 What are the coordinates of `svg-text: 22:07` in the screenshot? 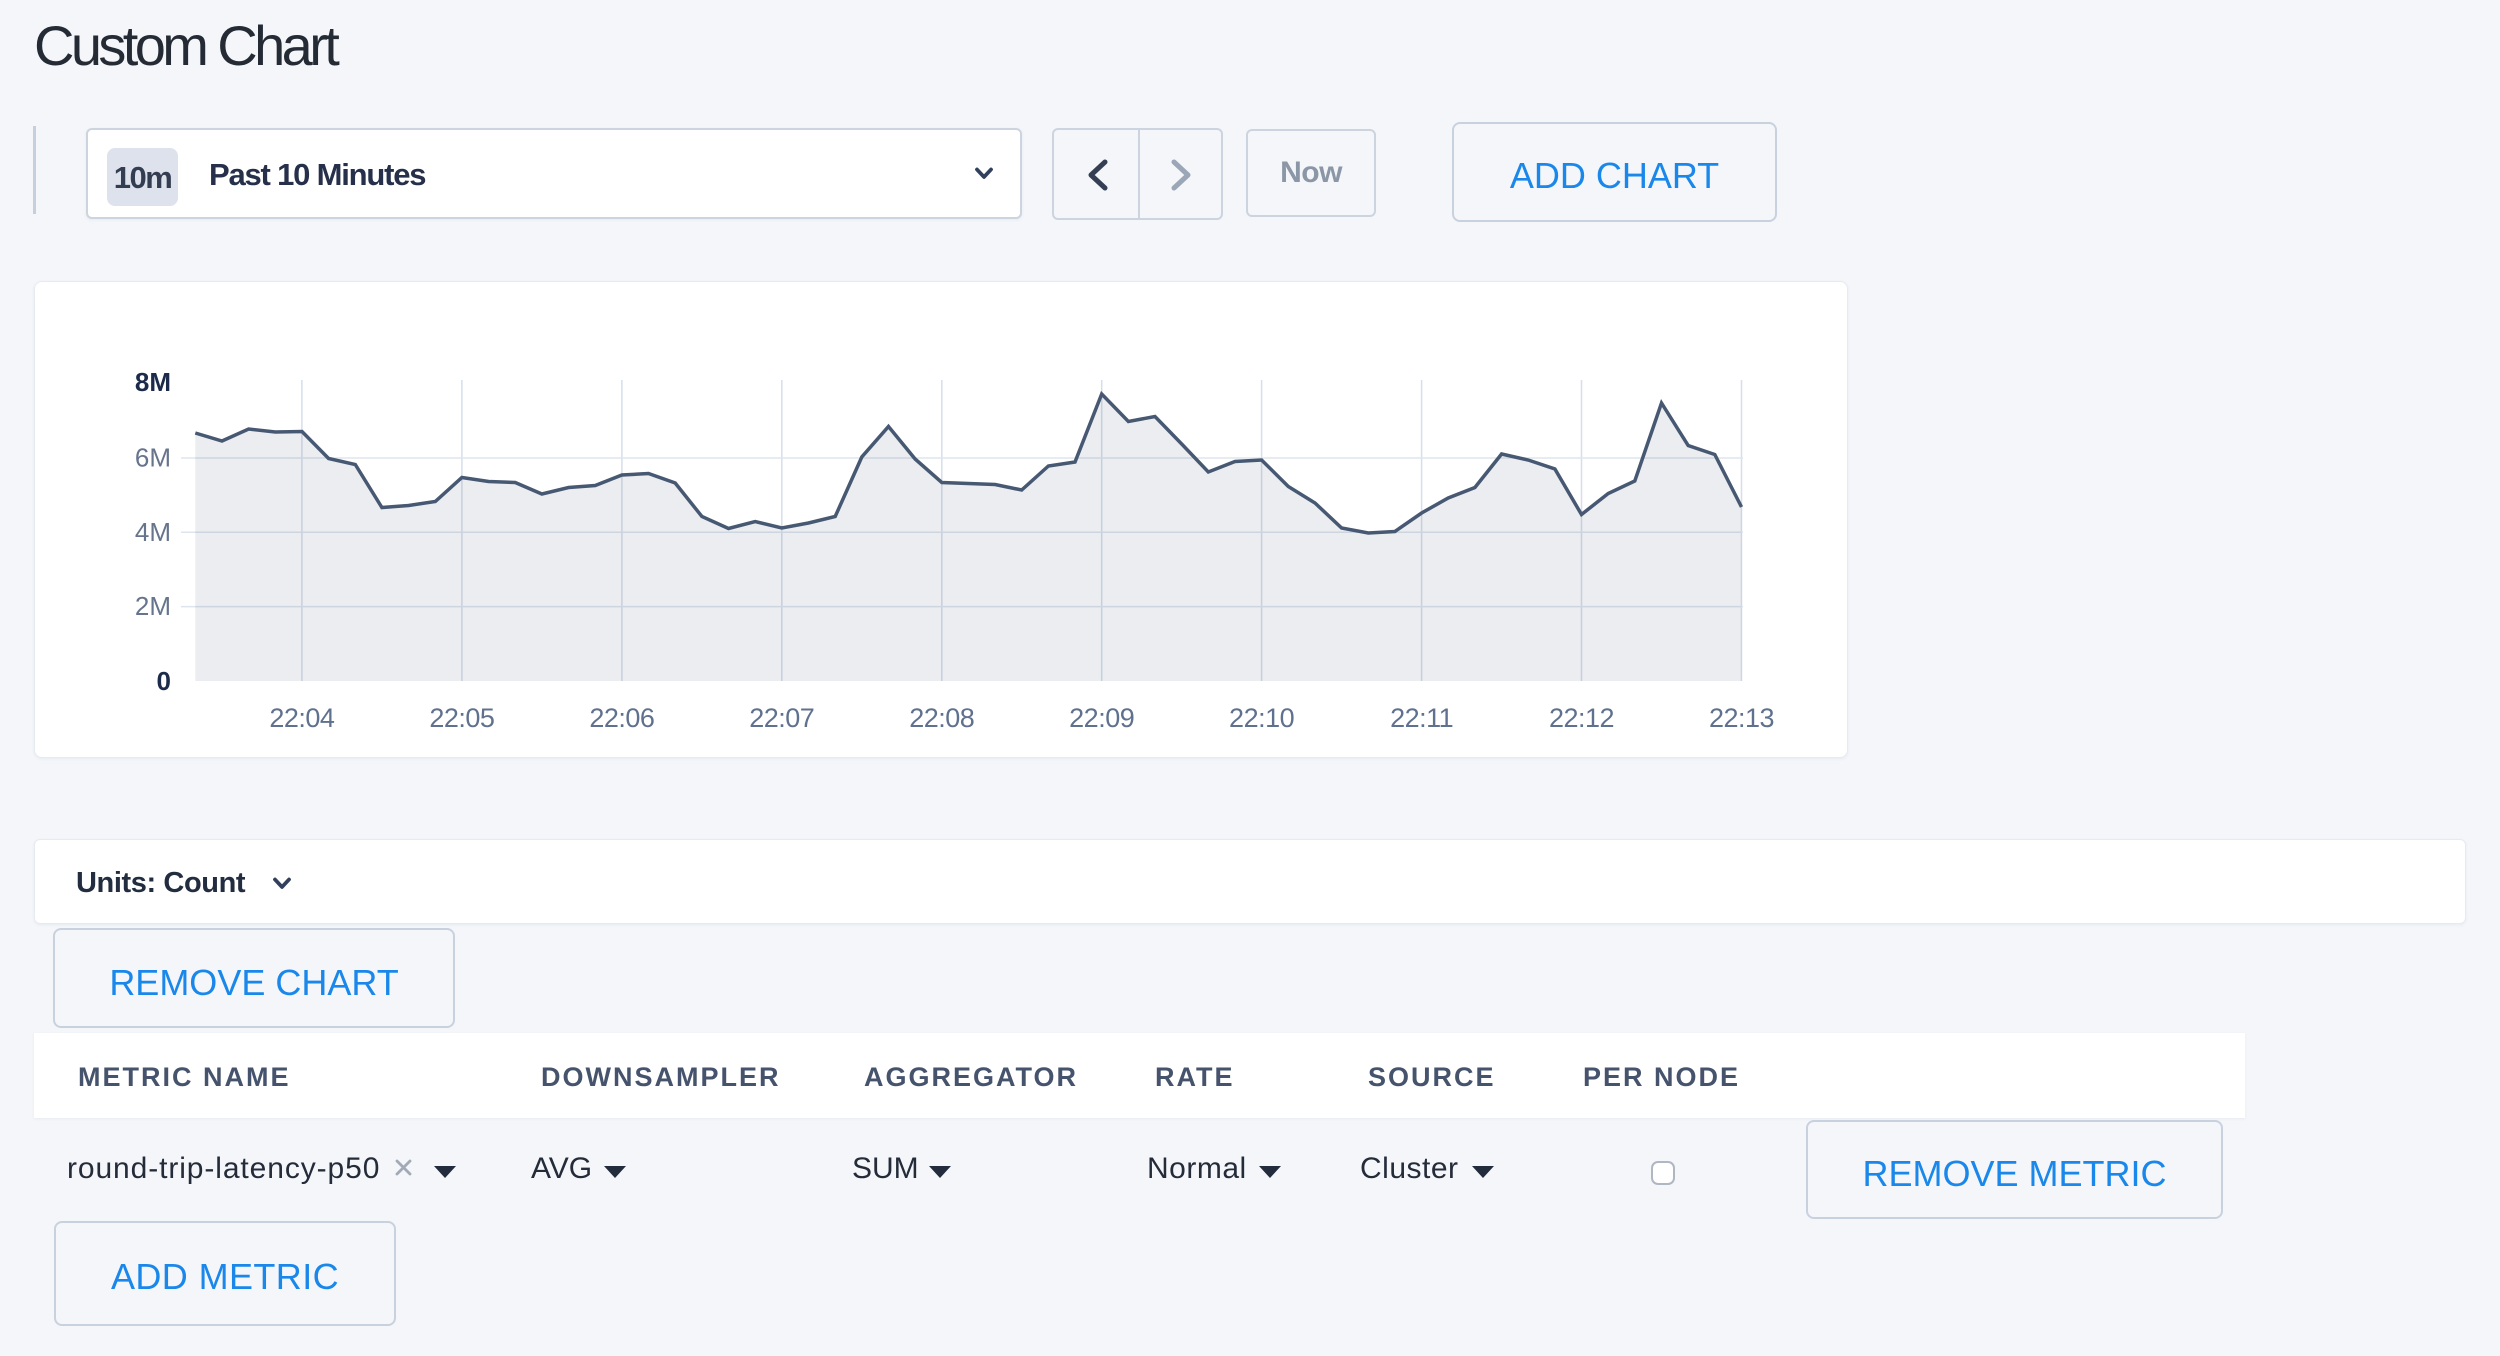 It's located at (781, 718).